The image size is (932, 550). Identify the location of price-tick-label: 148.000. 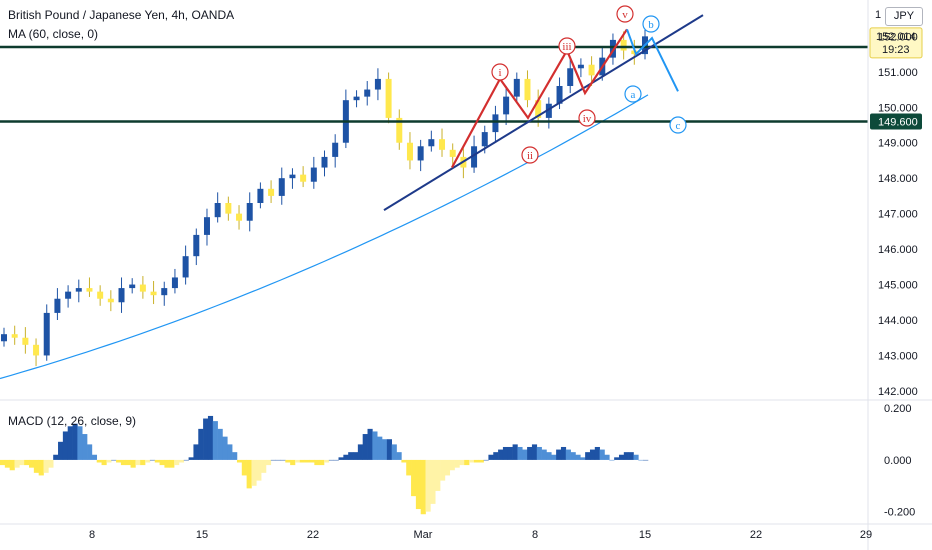
(898, 179).